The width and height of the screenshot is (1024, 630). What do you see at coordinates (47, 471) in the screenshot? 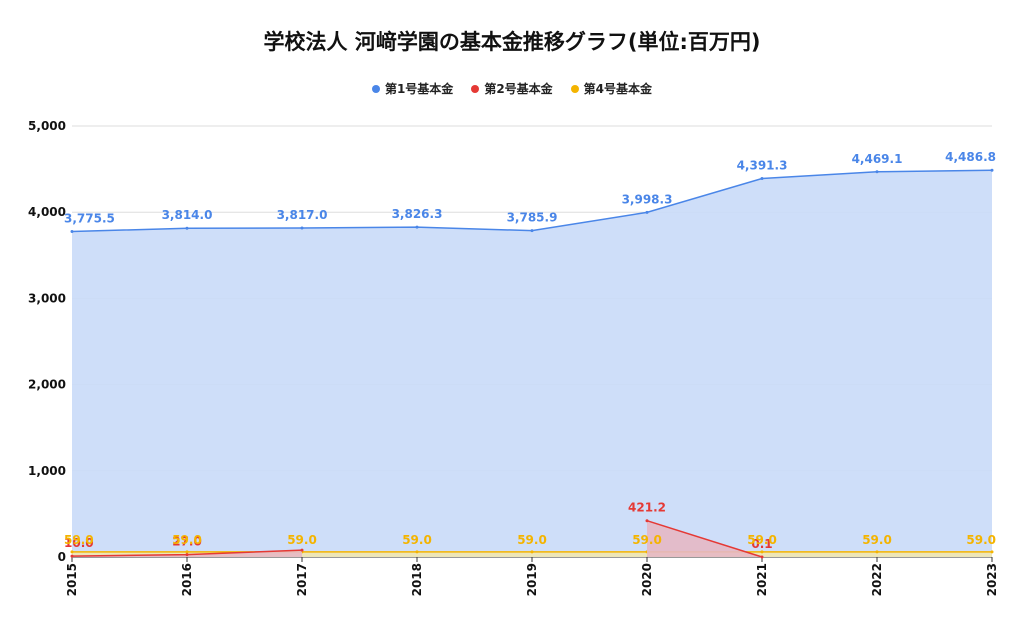
I see `y-tick-label-1000: 1,000` at bounding box center [47, 471].